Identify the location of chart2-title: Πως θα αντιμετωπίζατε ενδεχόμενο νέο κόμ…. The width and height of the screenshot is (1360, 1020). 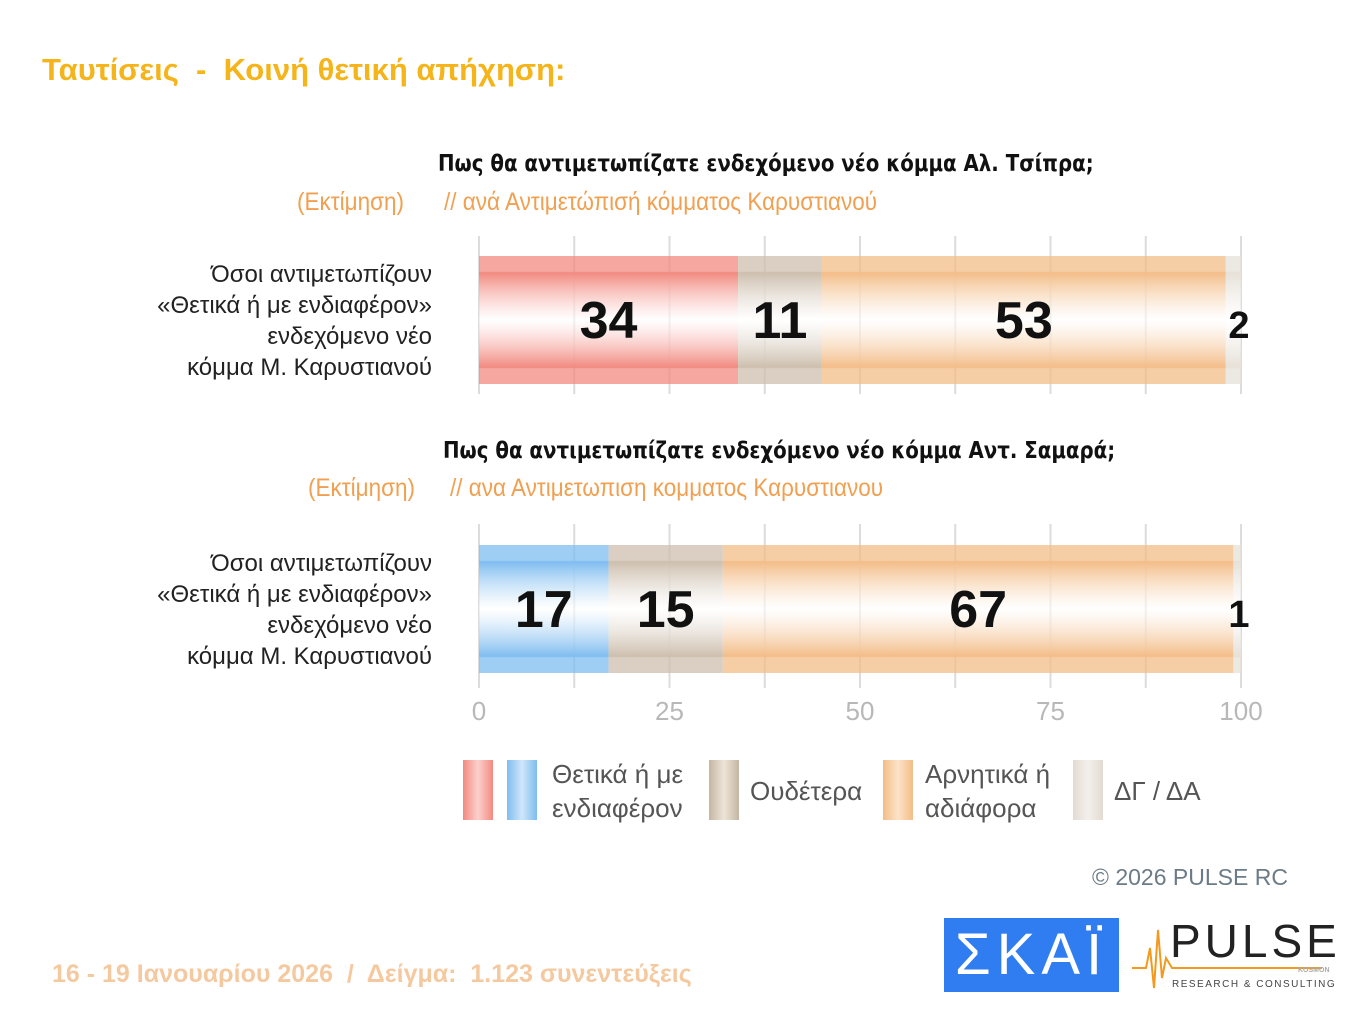
(779, 451).